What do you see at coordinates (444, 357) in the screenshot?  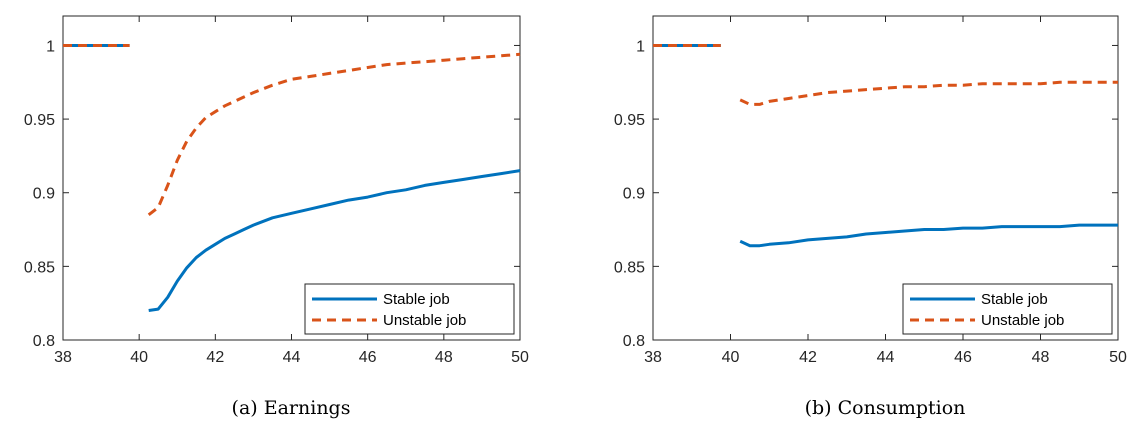 I see `earnings-x-tick-label: 48` at bounding box center [444, 357].